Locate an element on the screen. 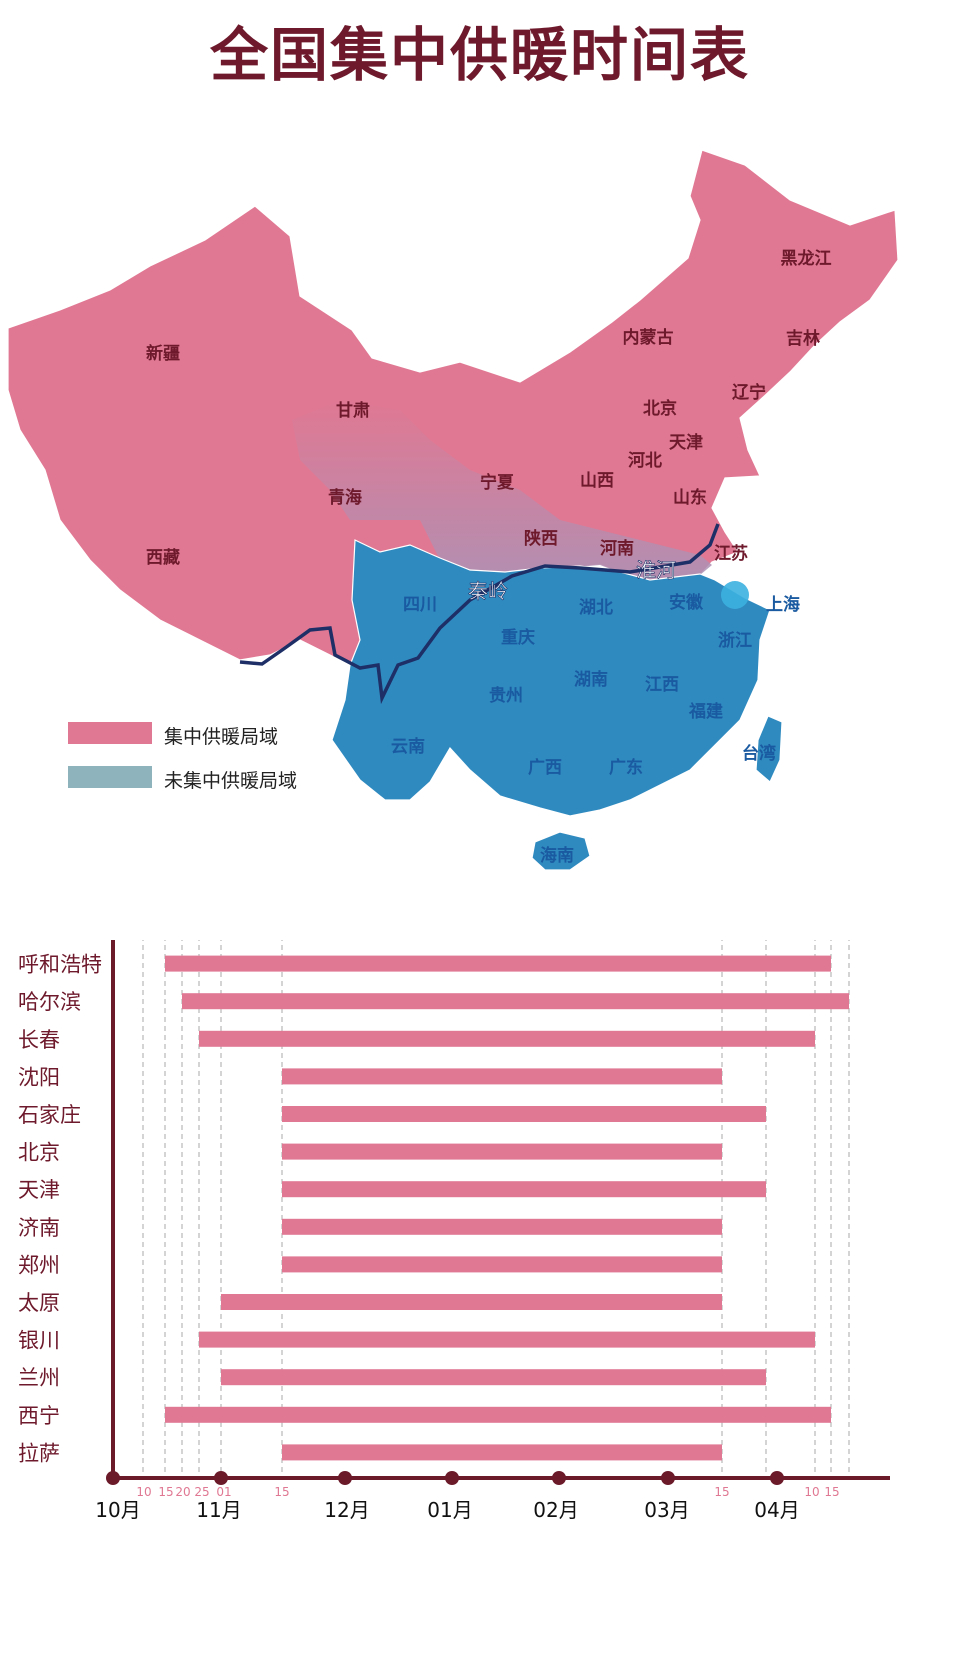 This screenshot has width=960, height=1663. city-label: 天津 is located at coordinates (39, 1190).